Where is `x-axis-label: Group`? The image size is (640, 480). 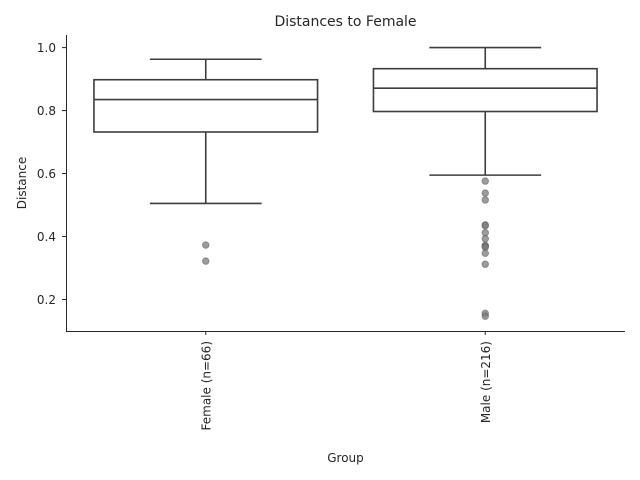 x-axis-label: Group is located at coordinates (345, 458).